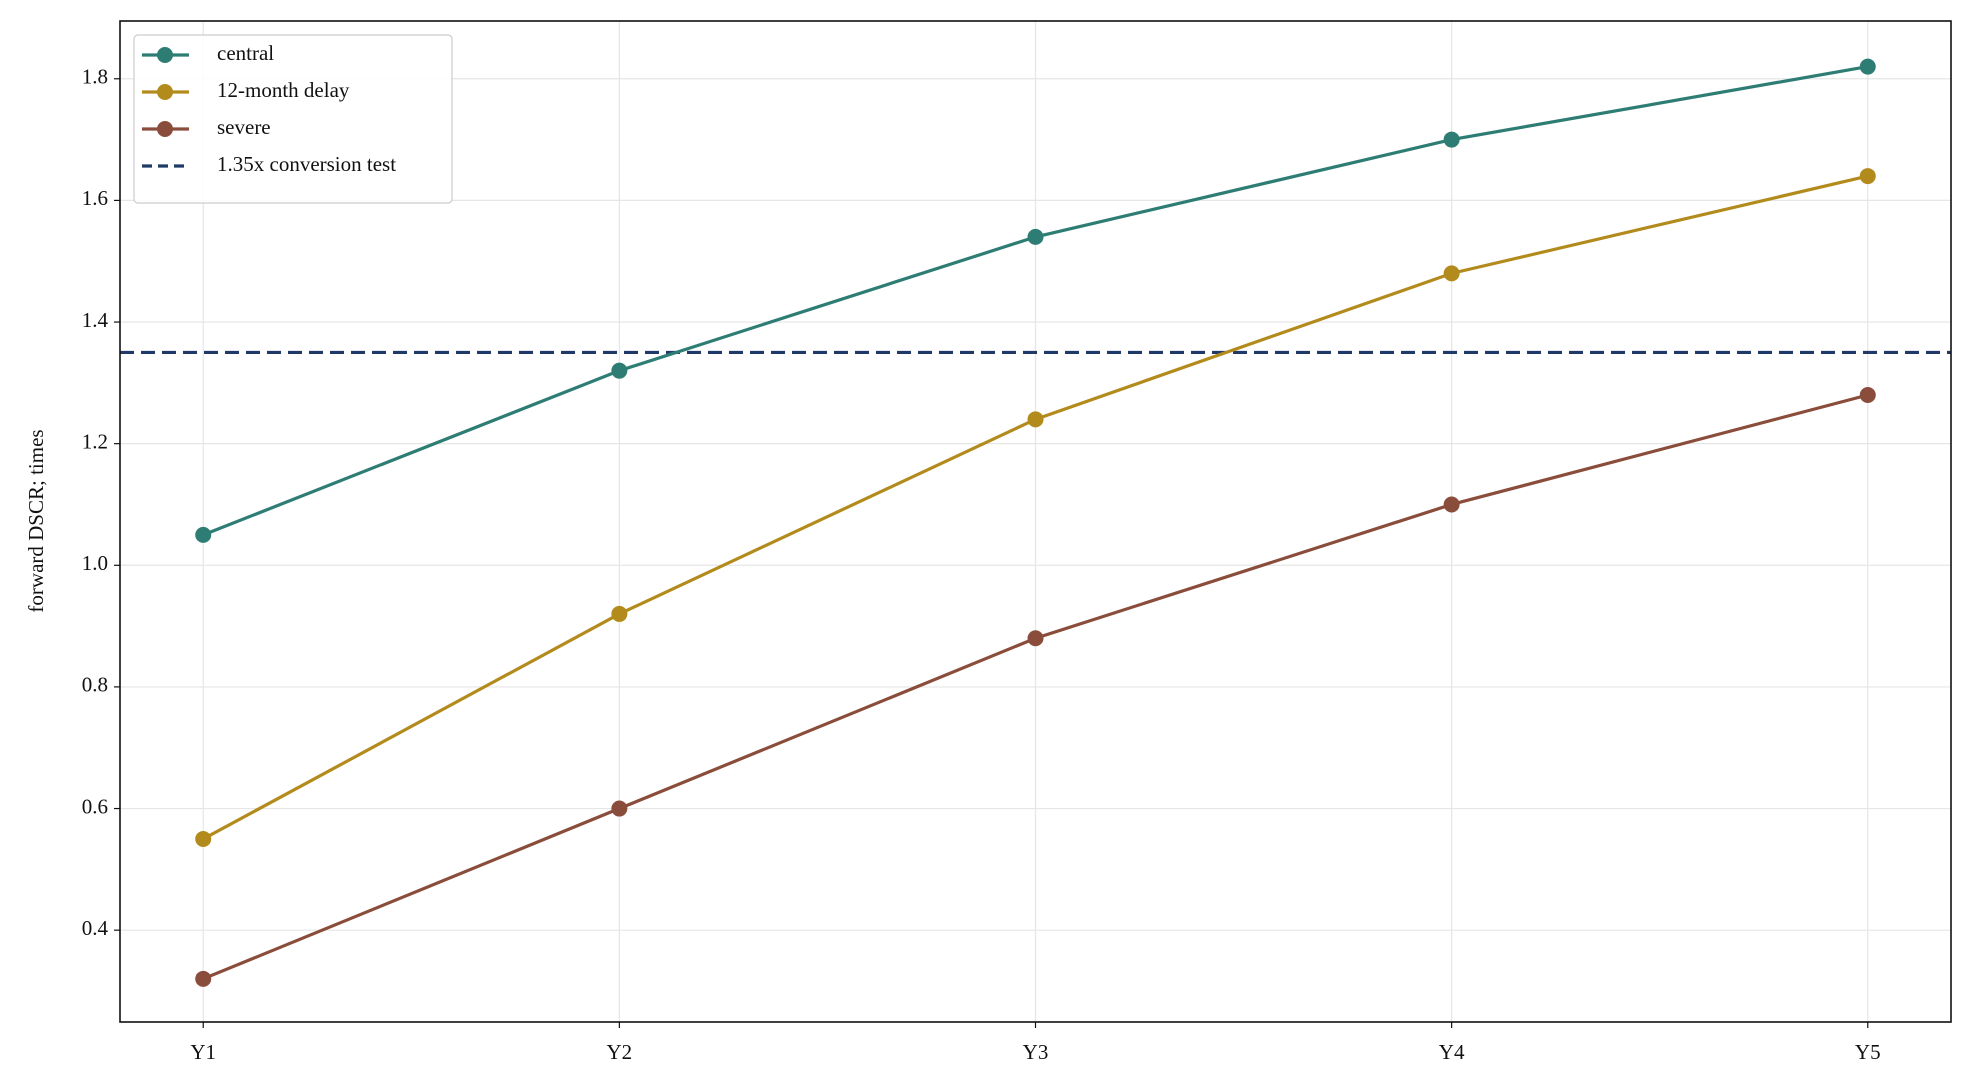  I want to click on y-tick-label: 1.6, so click(95, 198).